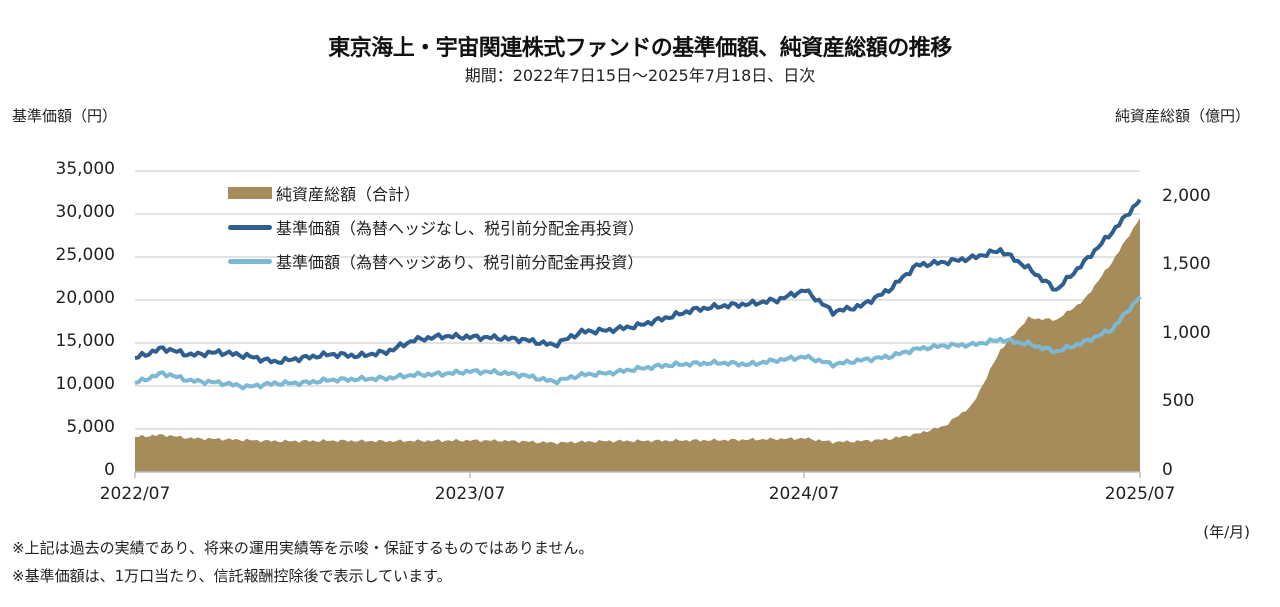  I want to click on nav-hedged-line, so click(638, 343).